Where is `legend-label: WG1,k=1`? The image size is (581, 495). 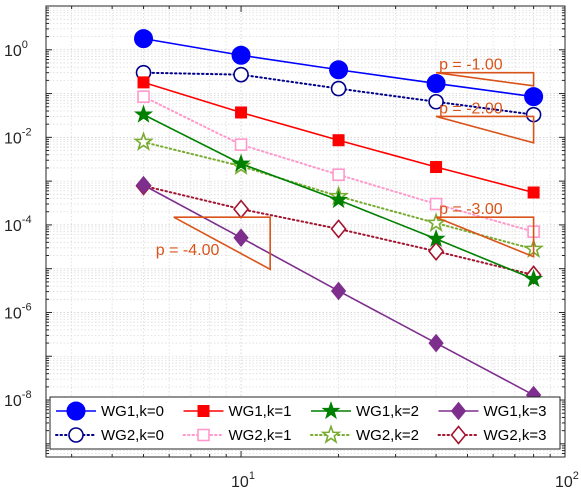
legend-label: WG1,k=1 is located at coordinates (260, 411).